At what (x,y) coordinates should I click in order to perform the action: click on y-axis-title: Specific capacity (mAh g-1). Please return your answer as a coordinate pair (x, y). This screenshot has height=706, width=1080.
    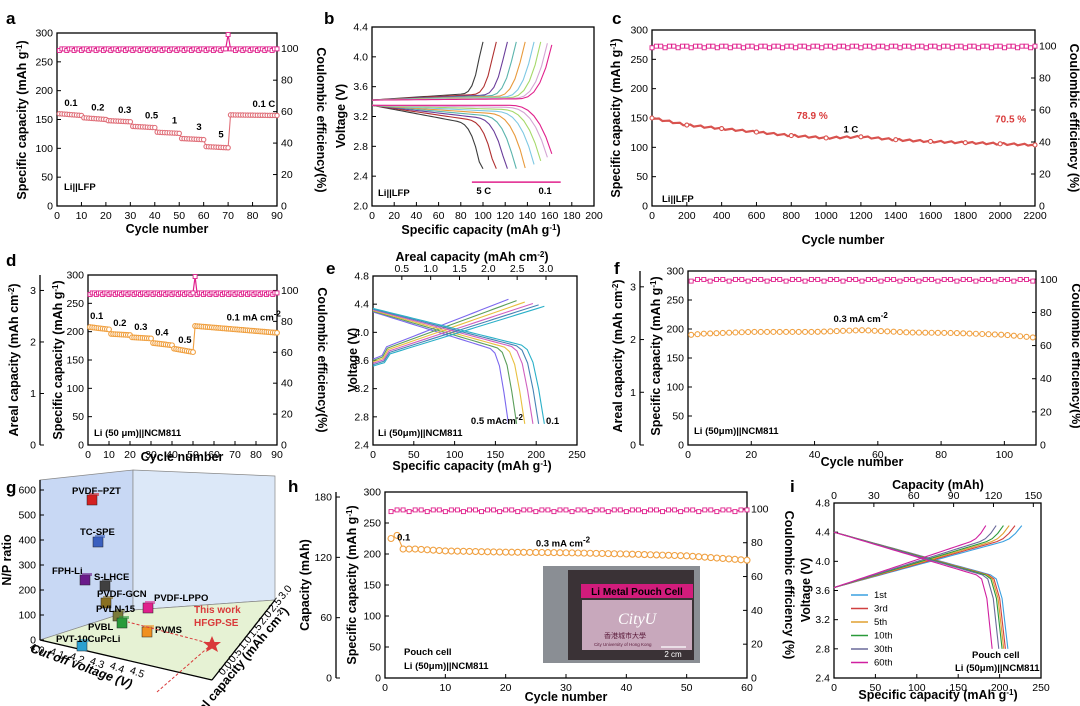
    Looking at the image, I should click on (58, 359).